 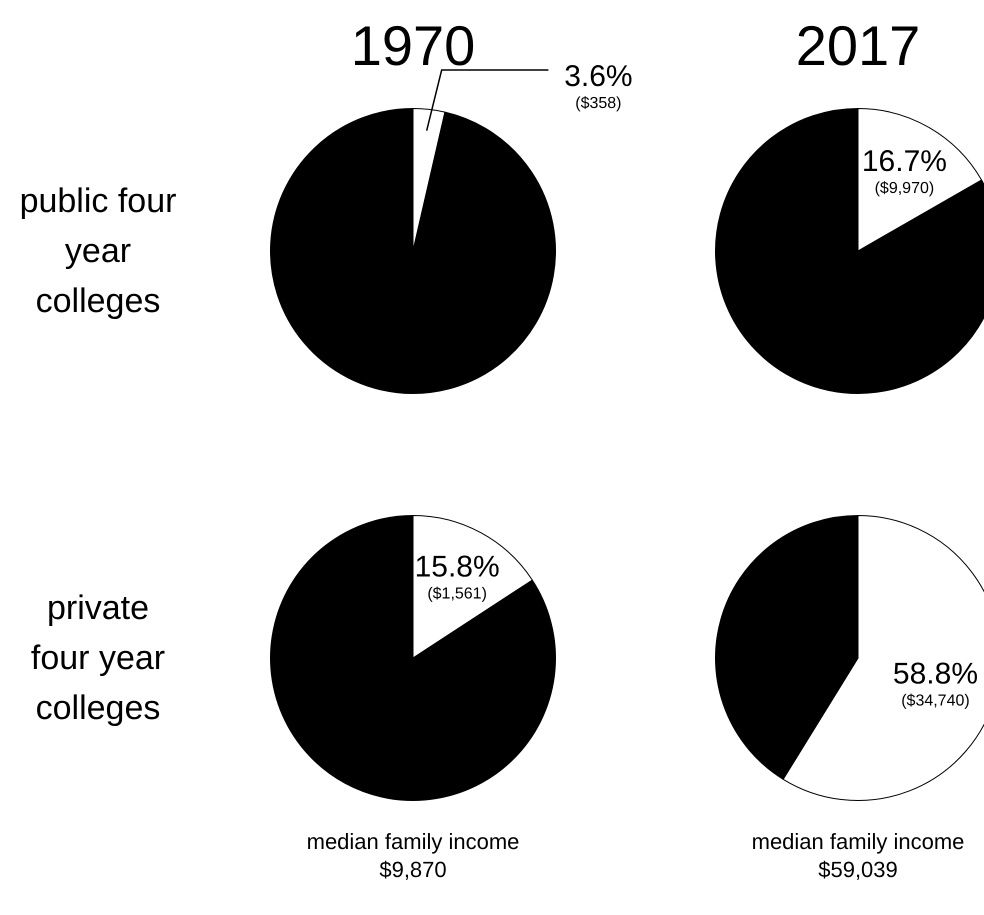 I want to click on text: public four year colleges, so click(x=98, y=251).